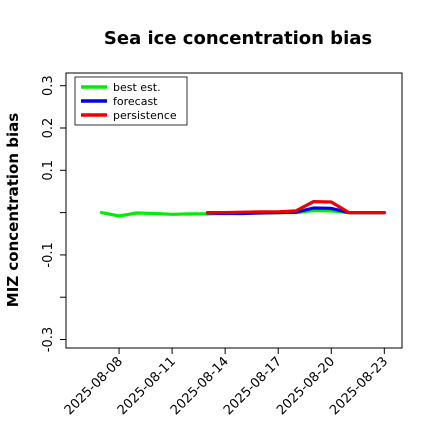  I want to click on y-axis-label: MIZ concentration bias, so click(13, 210).